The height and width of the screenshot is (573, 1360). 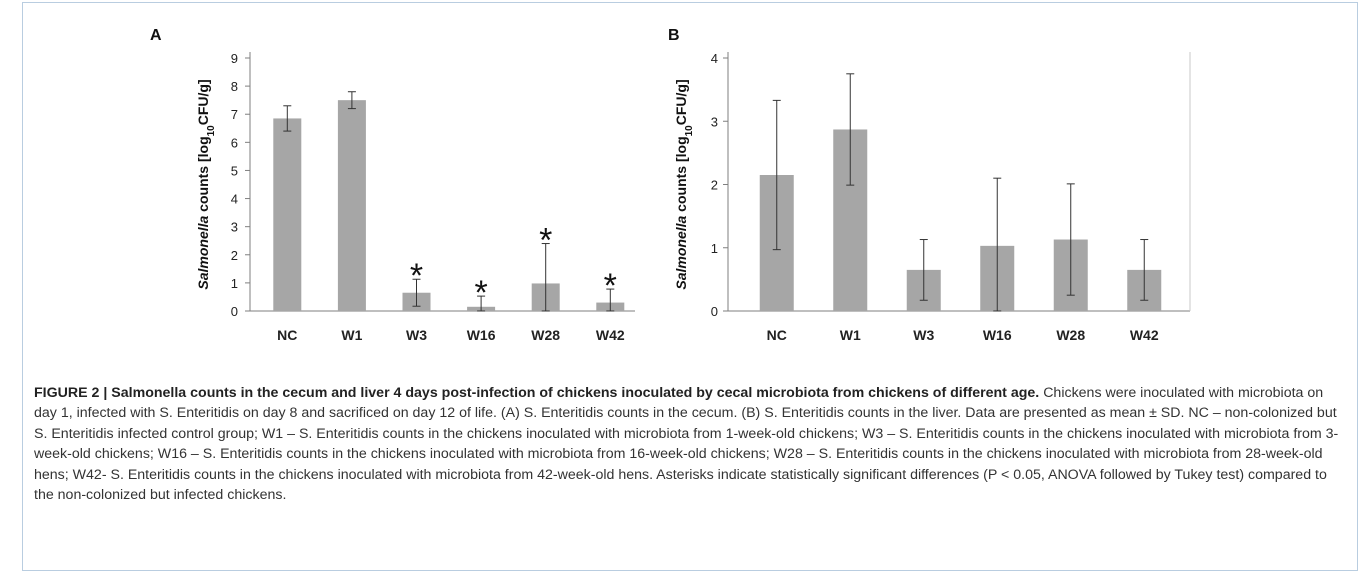 I want to click on y-tick-label-a-6: 6, so click(x=234, y=142).